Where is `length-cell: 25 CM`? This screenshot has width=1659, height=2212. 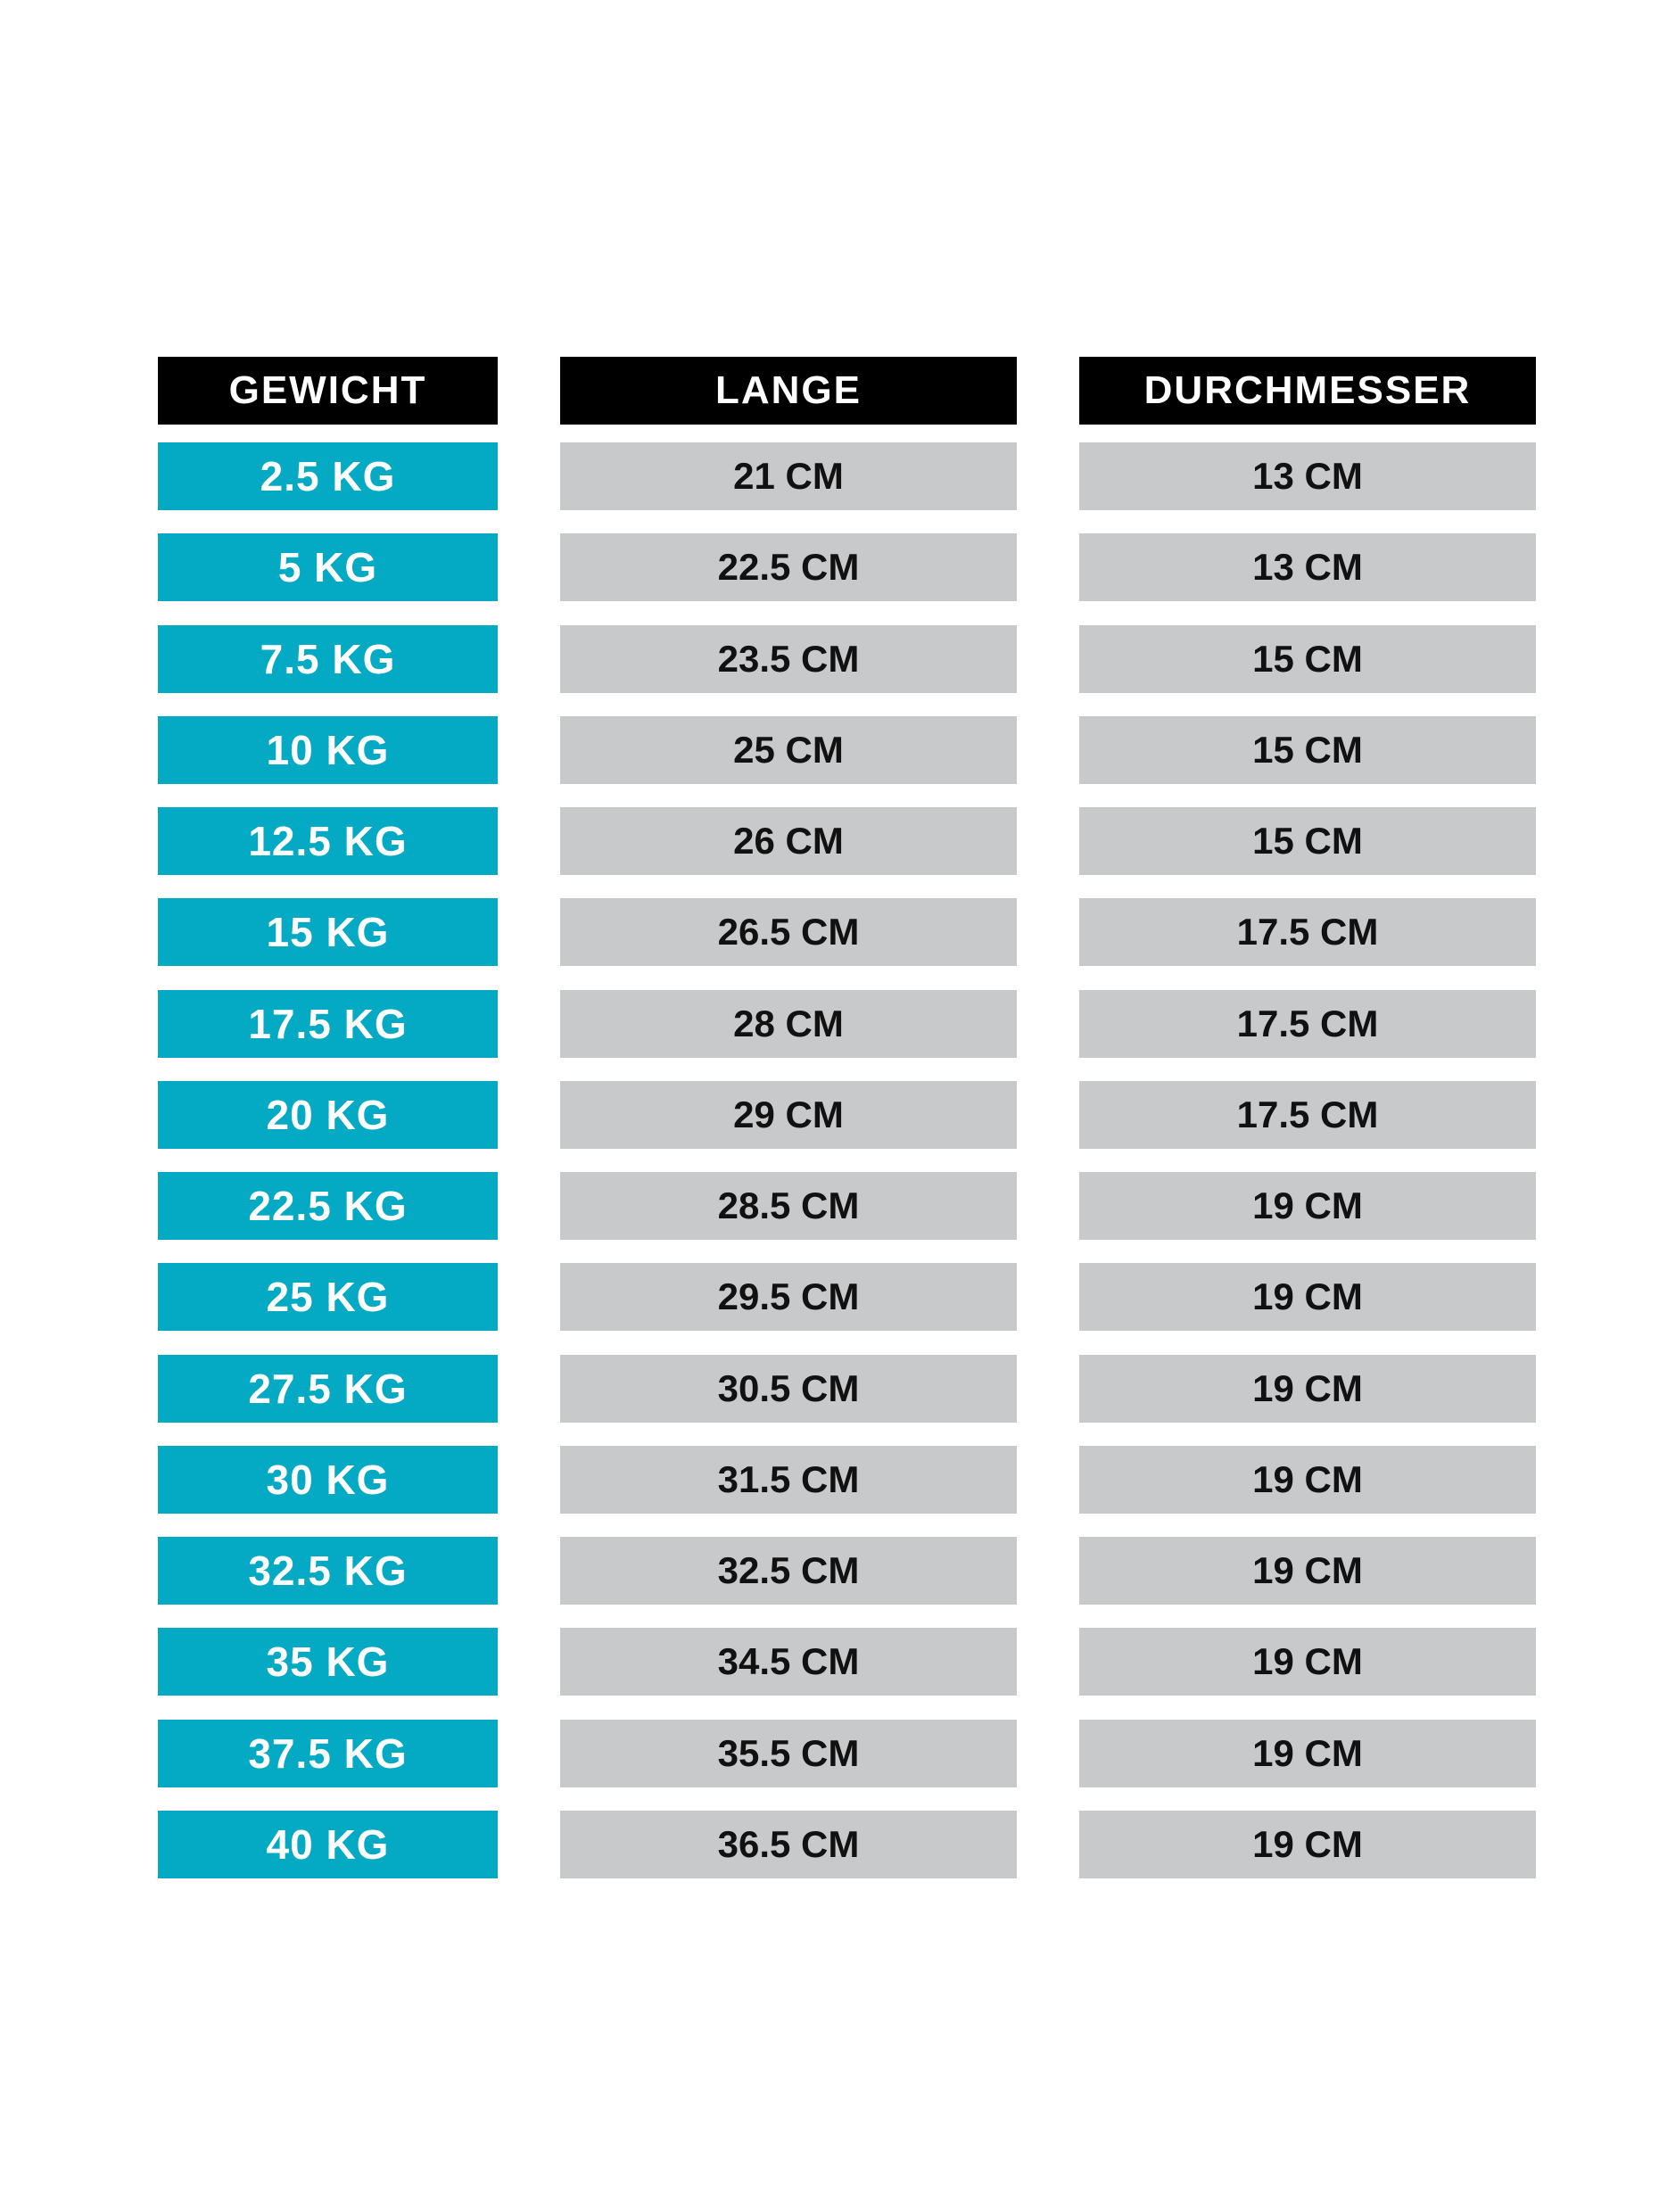 length-cell: 25 CM is located at coordinates (789, 750).